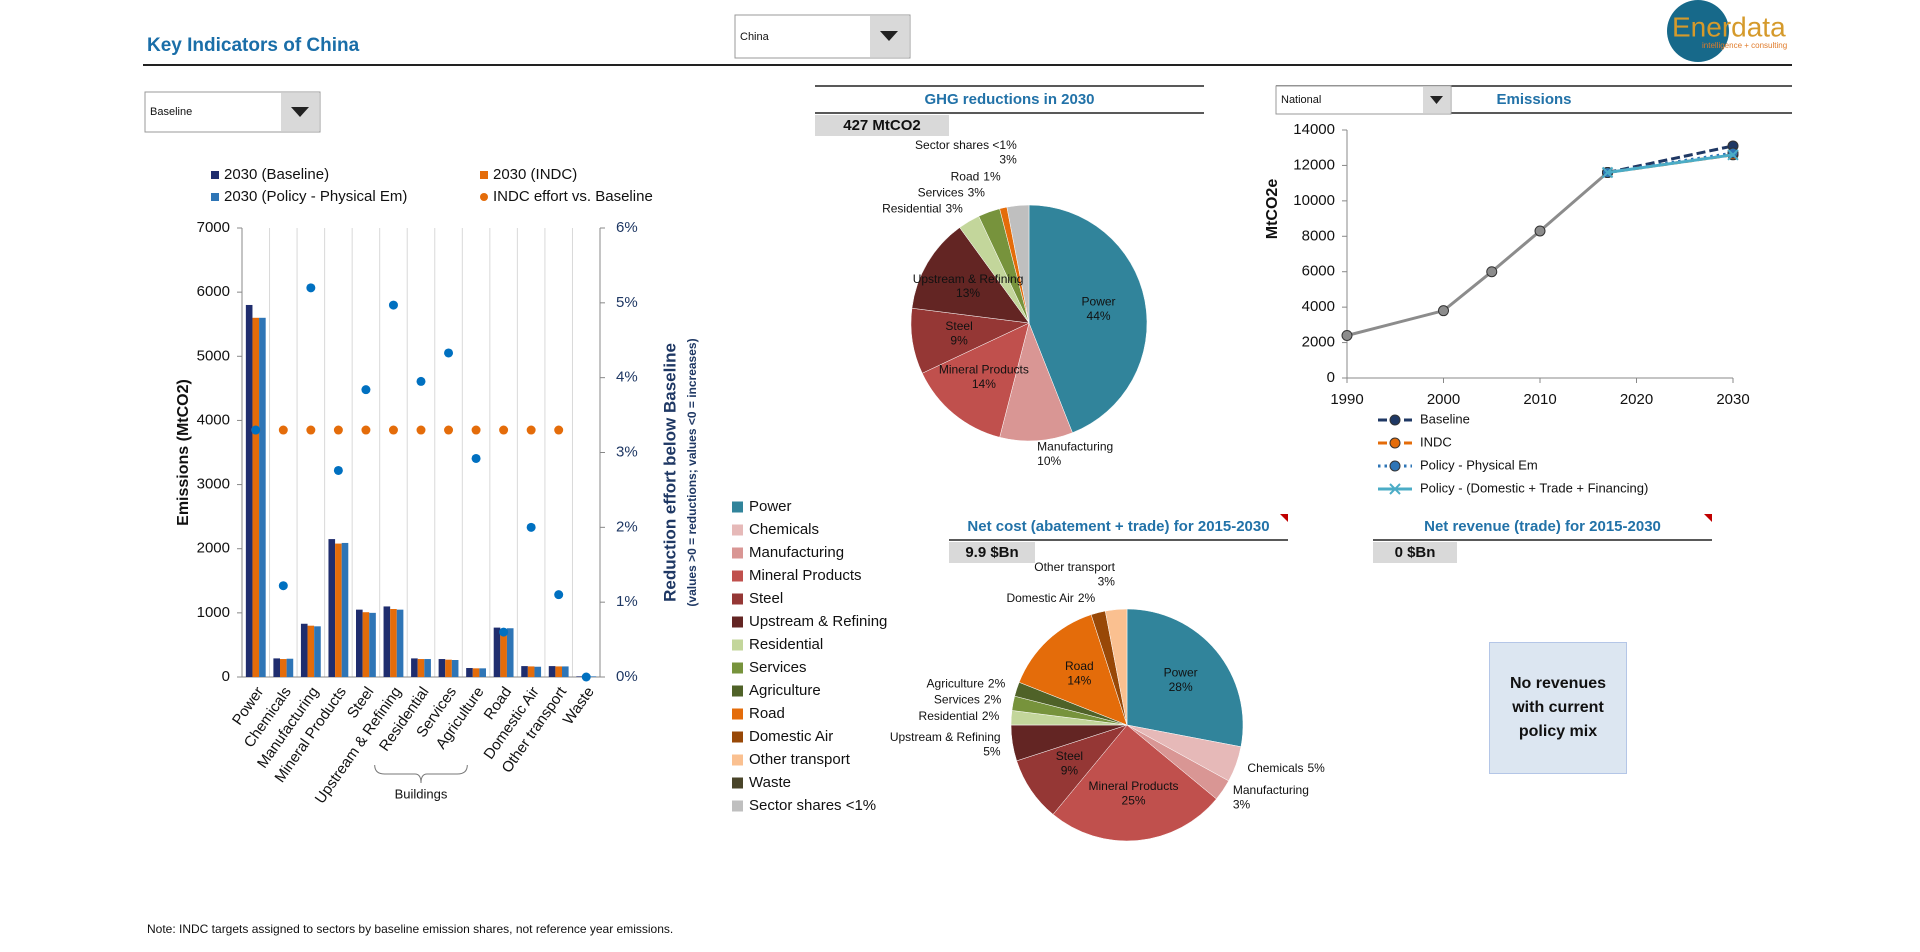 The image size is (1920, 952). Describe the element at coordinates (1069, 756) in the screenshot. I see `slice-name: Steel` at that location.